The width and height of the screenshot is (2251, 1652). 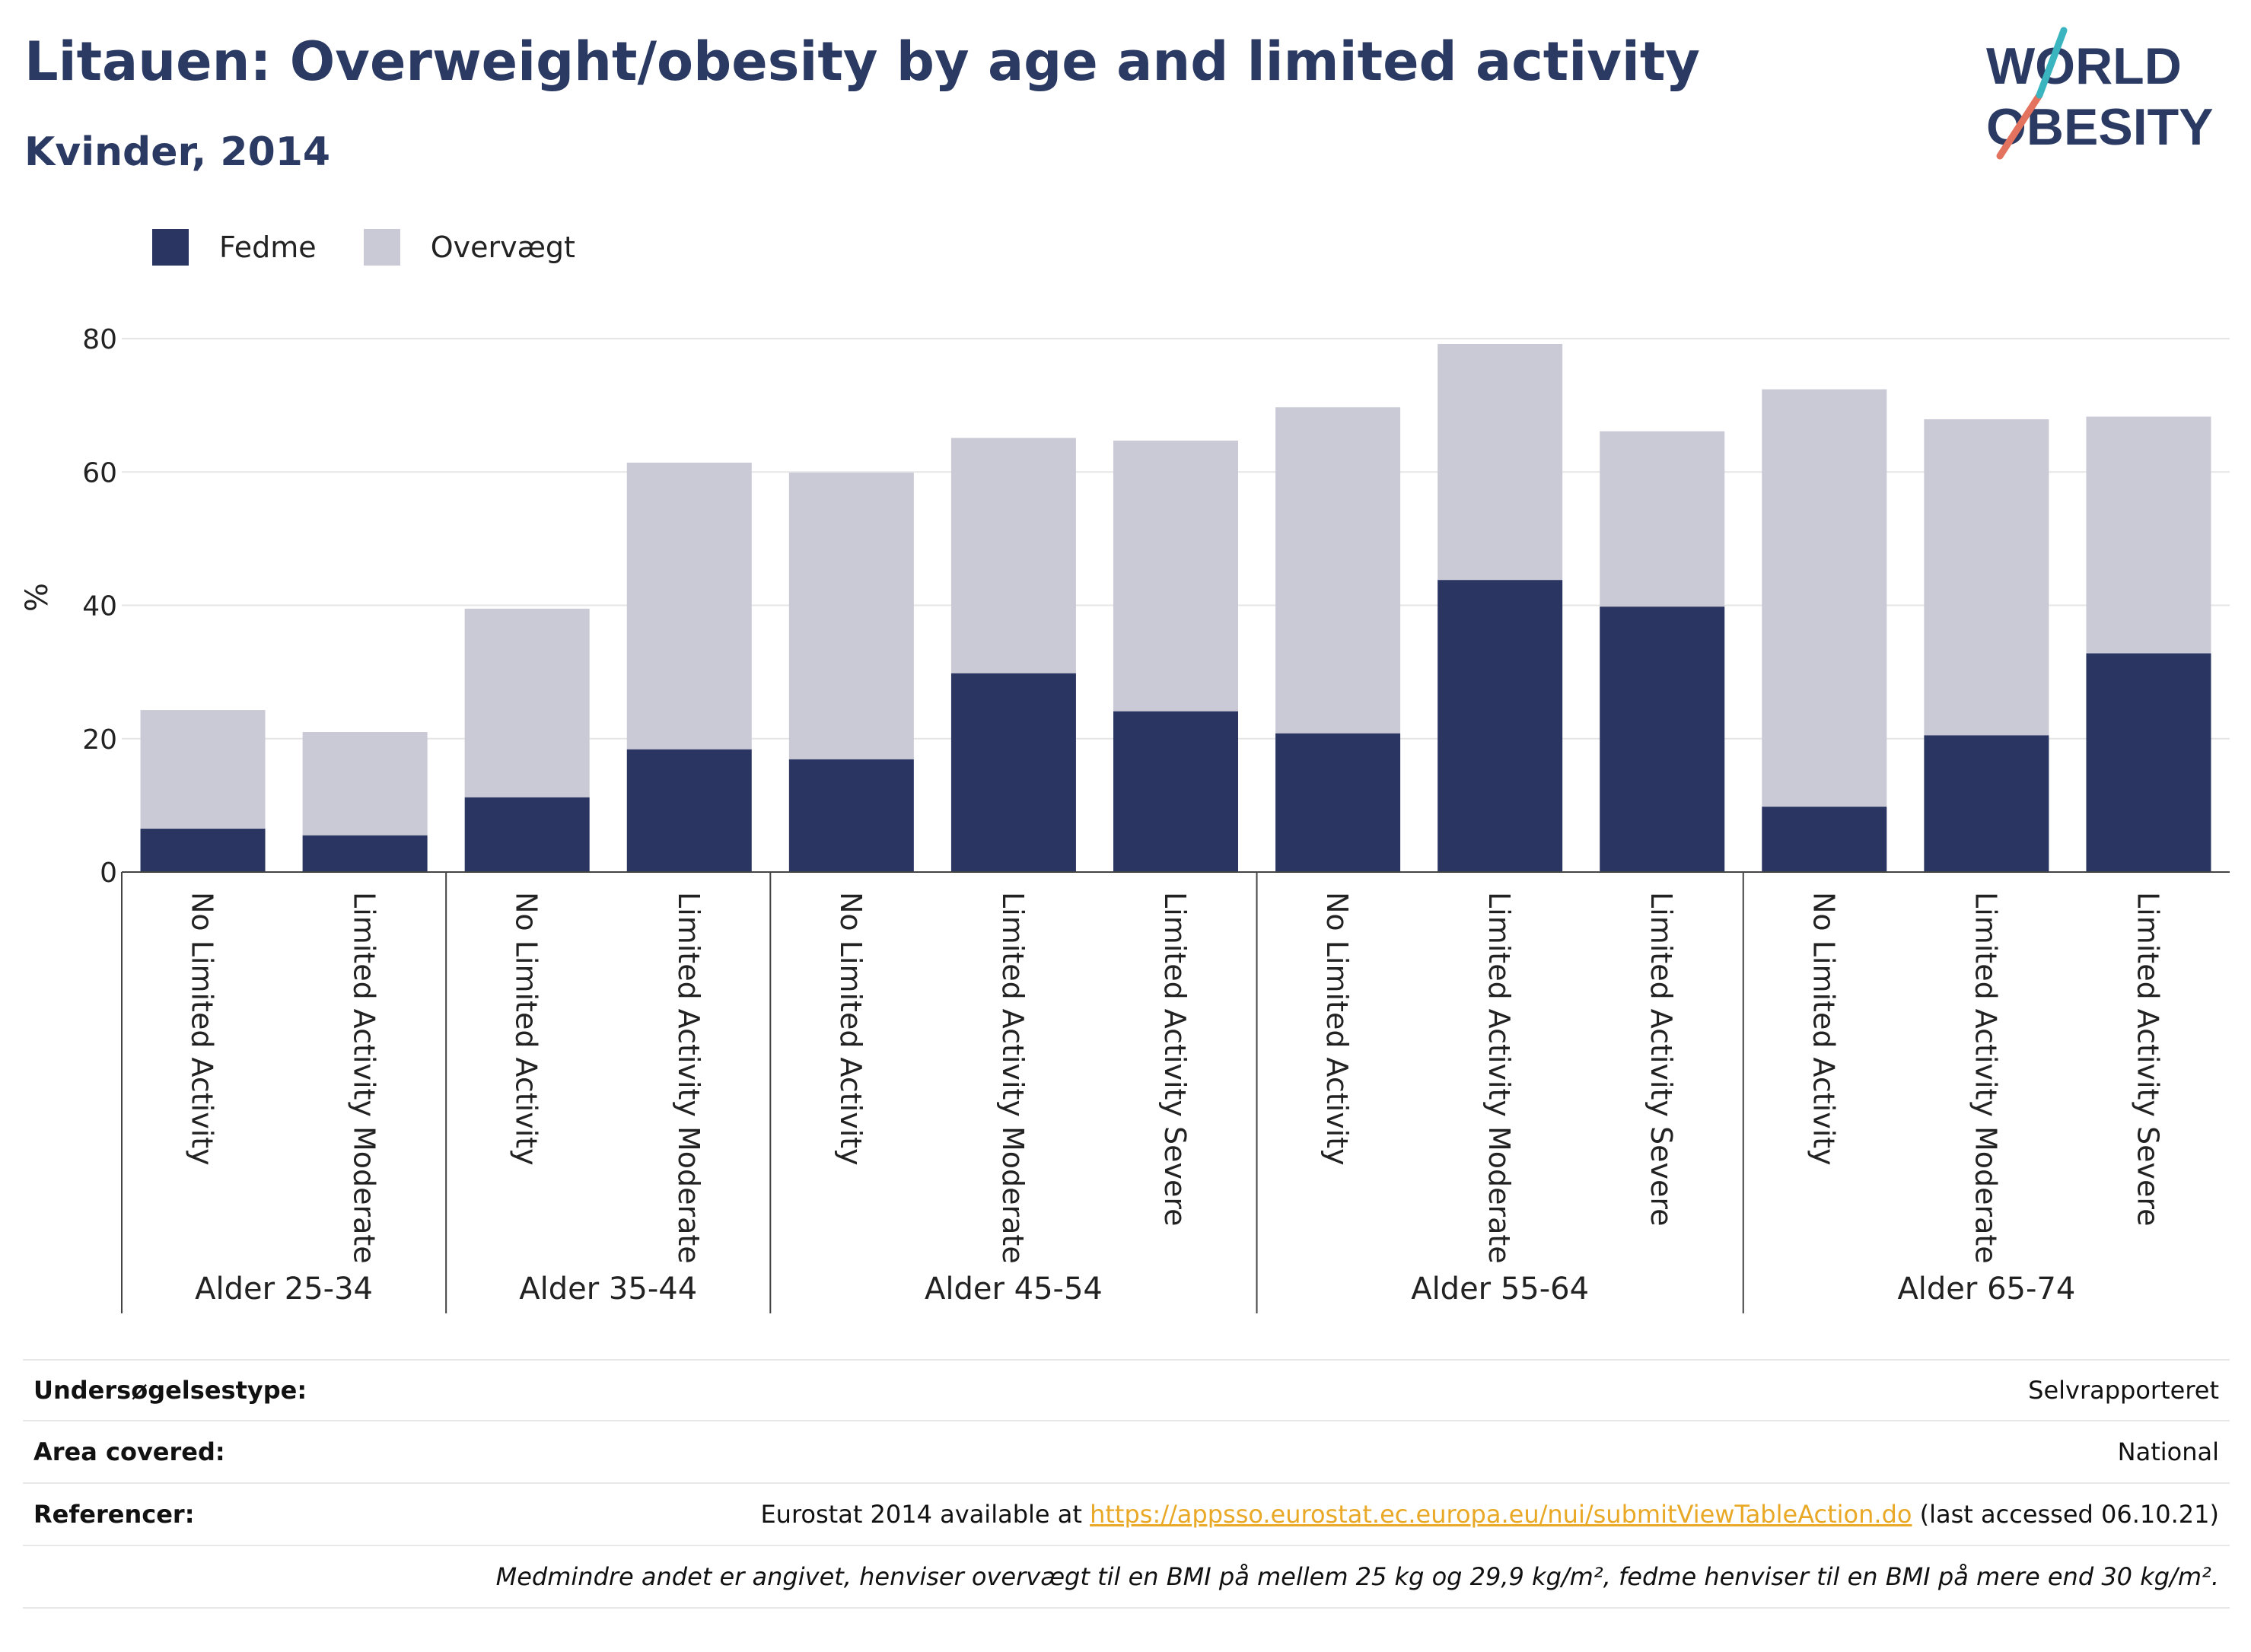 What do you see at coordinates (502, 247) in the screenshot?
I see `legend-label-overvaegt: Overvægt` at bounding box center [502, 247].